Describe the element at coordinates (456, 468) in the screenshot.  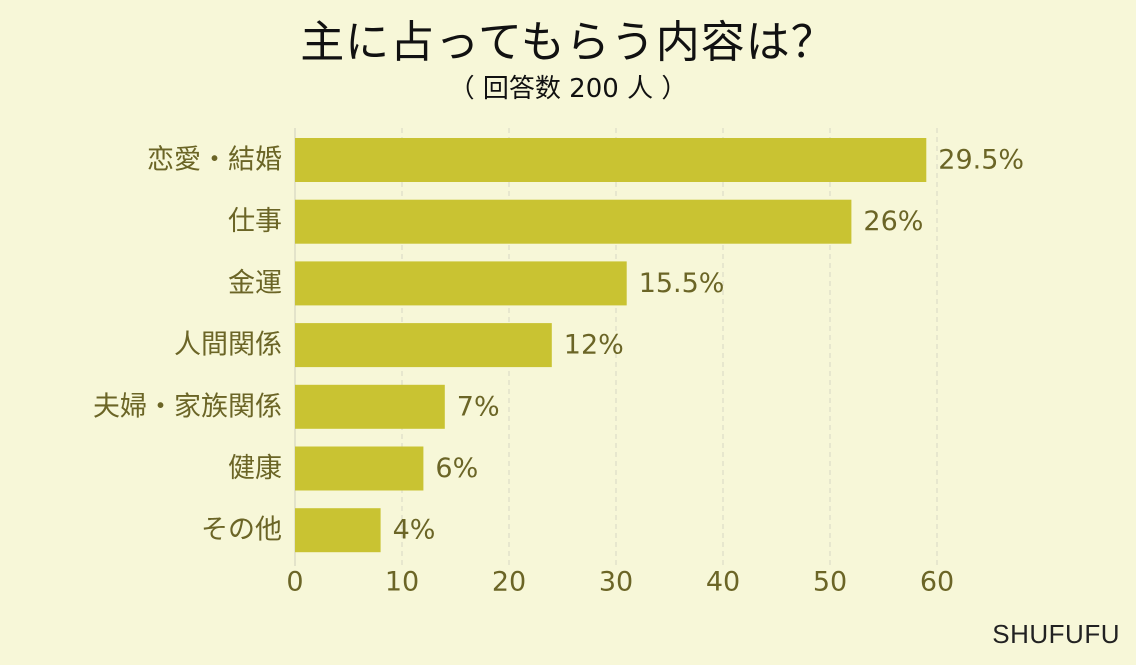
I see `data-label: 6%` at that location.